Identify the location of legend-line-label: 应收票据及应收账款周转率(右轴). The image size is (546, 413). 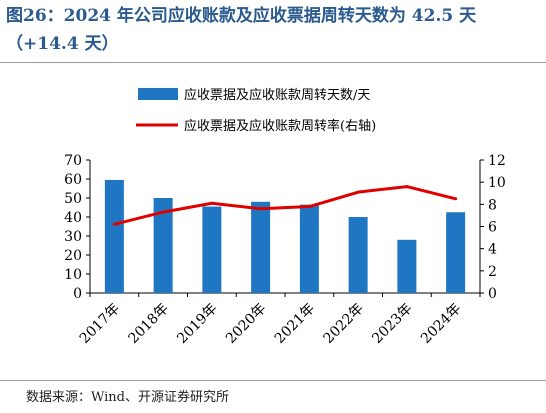
(280, 126).